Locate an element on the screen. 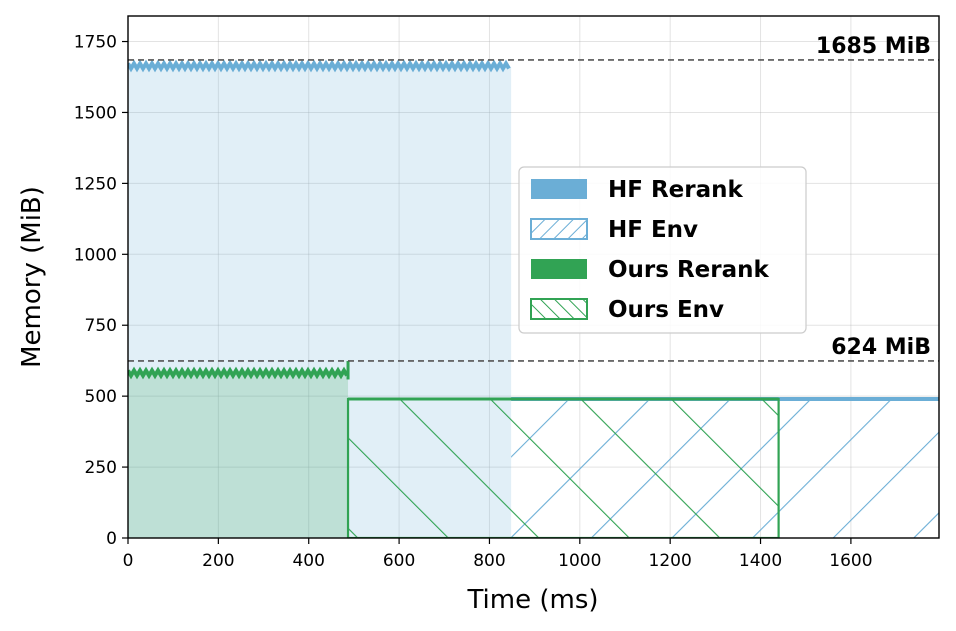 This screenshot has height=631, width=956. x-tick-label: 0 is located at coordinates (128, 561).